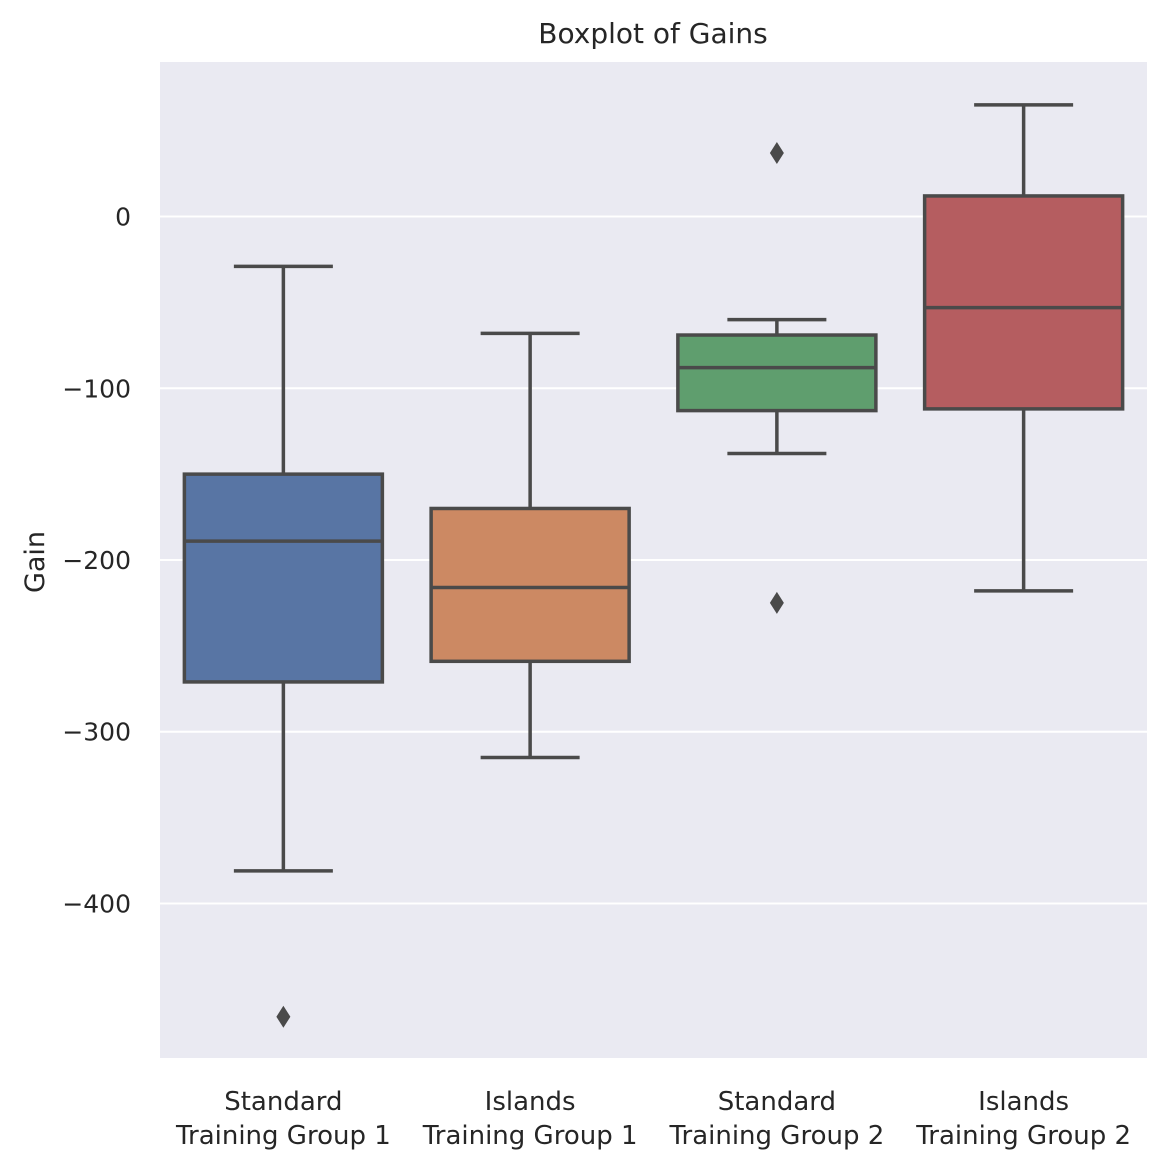  What do you see at coordinates (96, 903) in the screenshot?
I see `y-tick-label: −400` at bounding box center [96, 903].